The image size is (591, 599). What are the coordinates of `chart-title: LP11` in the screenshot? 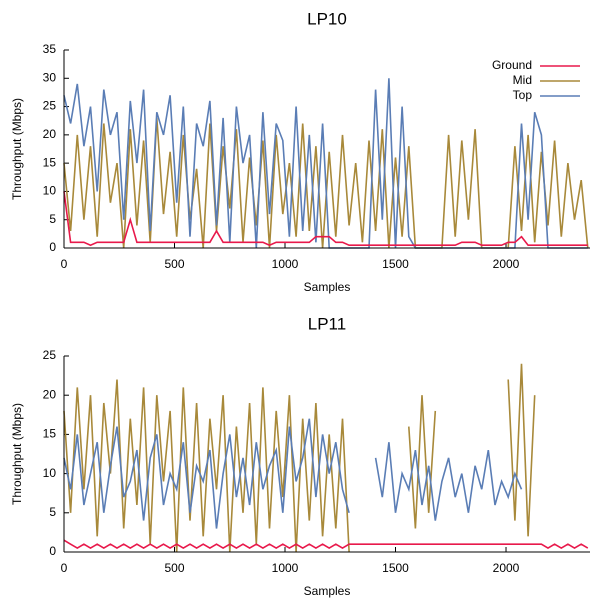 It's located at (327, 323).